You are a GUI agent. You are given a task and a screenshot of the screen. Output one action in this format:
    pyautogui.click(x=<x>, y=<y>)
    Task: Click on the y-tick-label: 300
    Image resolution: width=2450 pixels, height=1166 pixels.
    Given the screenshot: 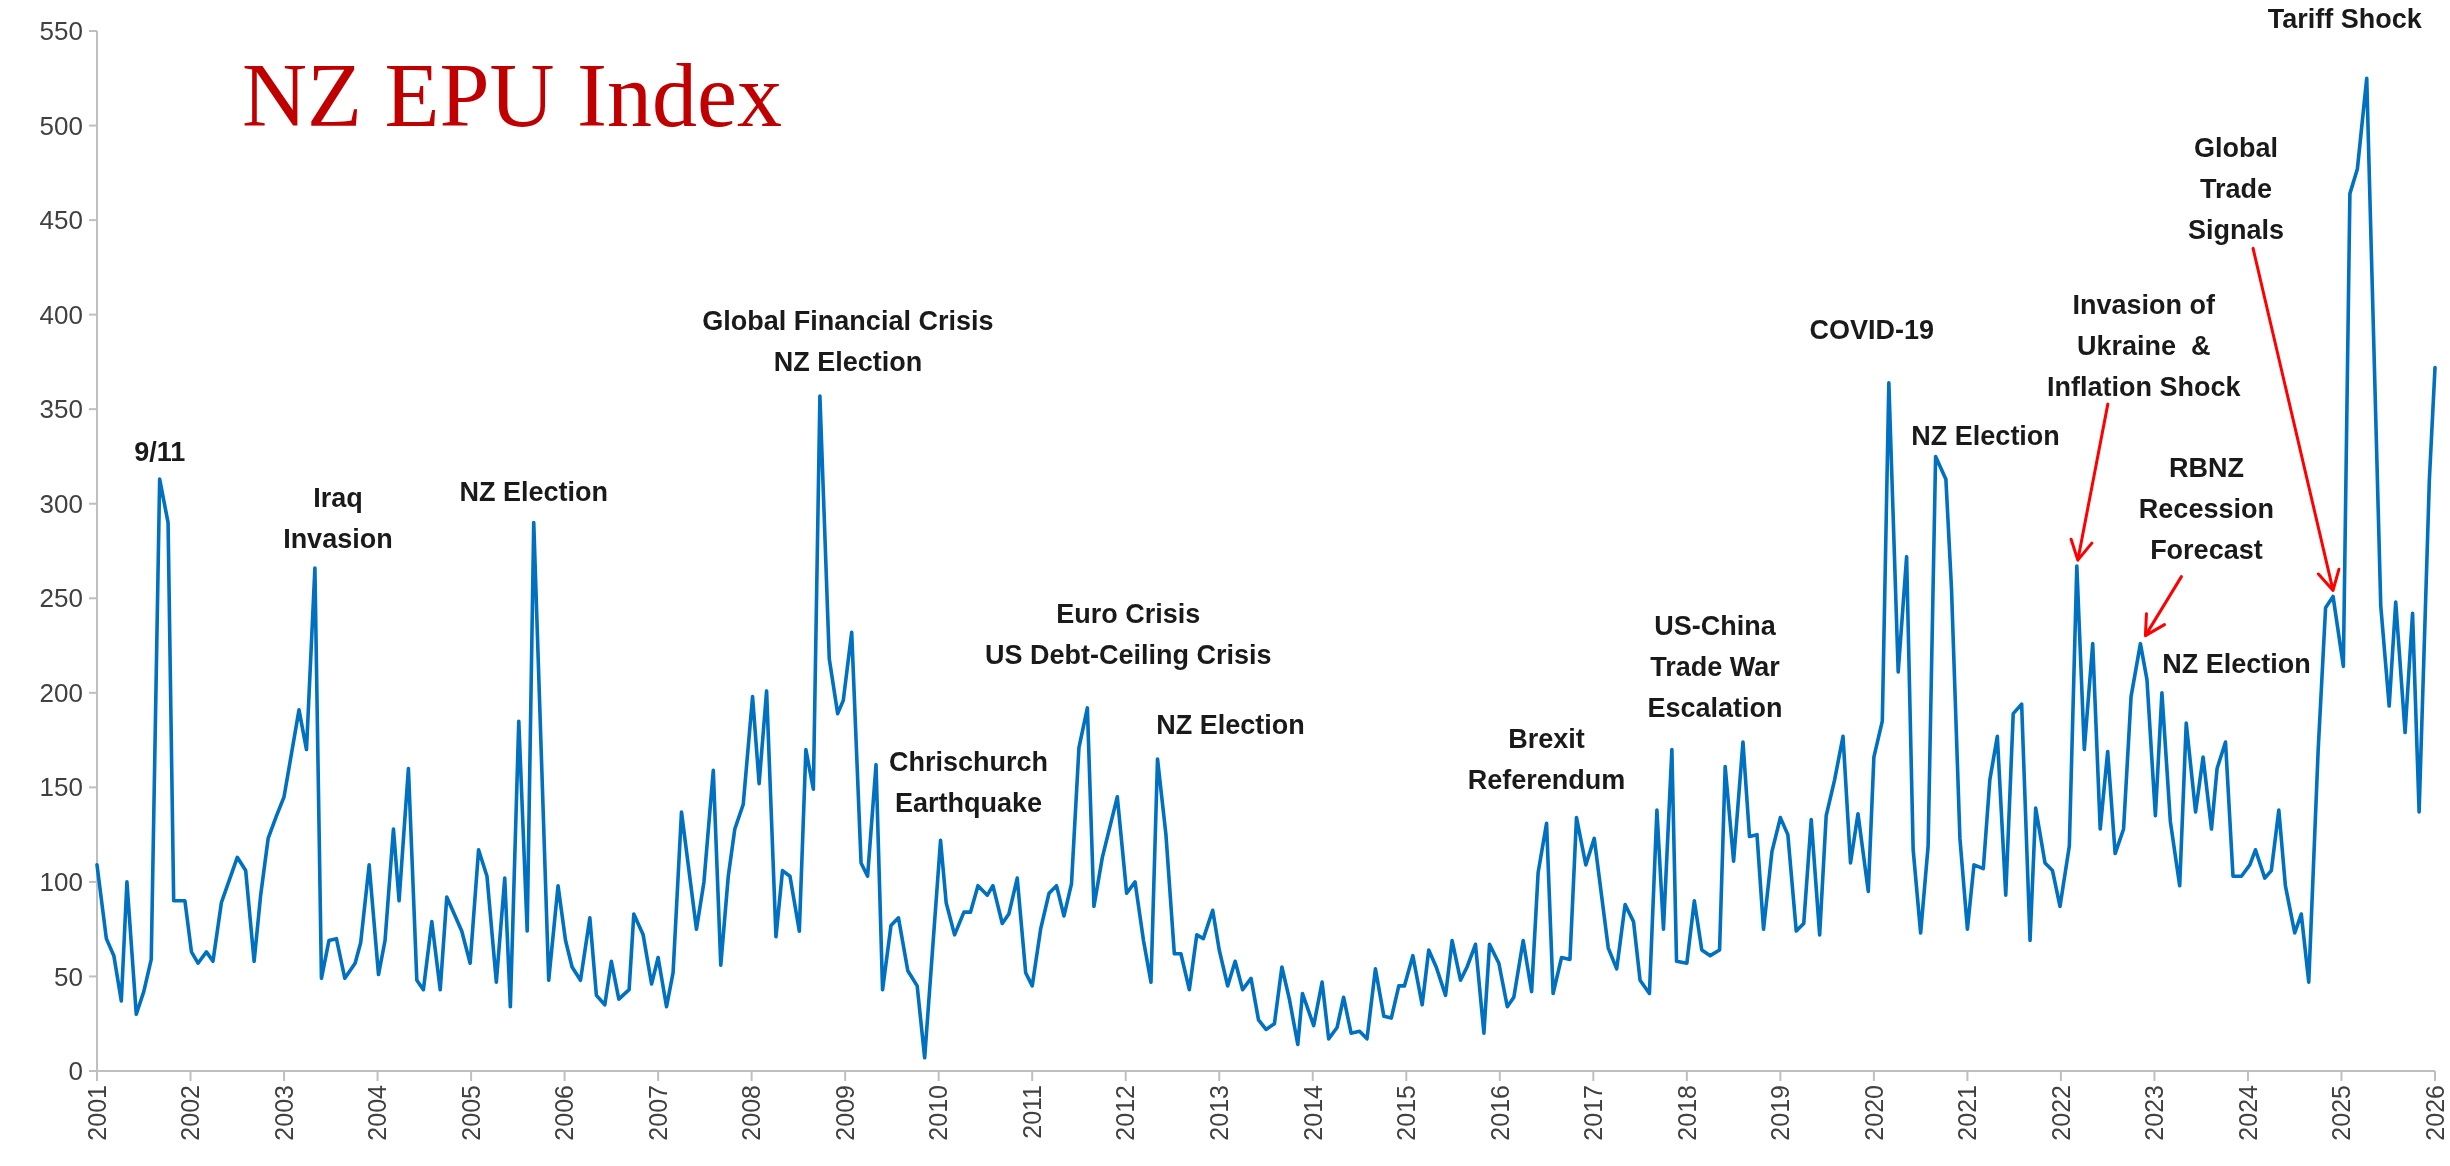 What is the action you would take?
    pyautogui.click(x=61, y=503)
    